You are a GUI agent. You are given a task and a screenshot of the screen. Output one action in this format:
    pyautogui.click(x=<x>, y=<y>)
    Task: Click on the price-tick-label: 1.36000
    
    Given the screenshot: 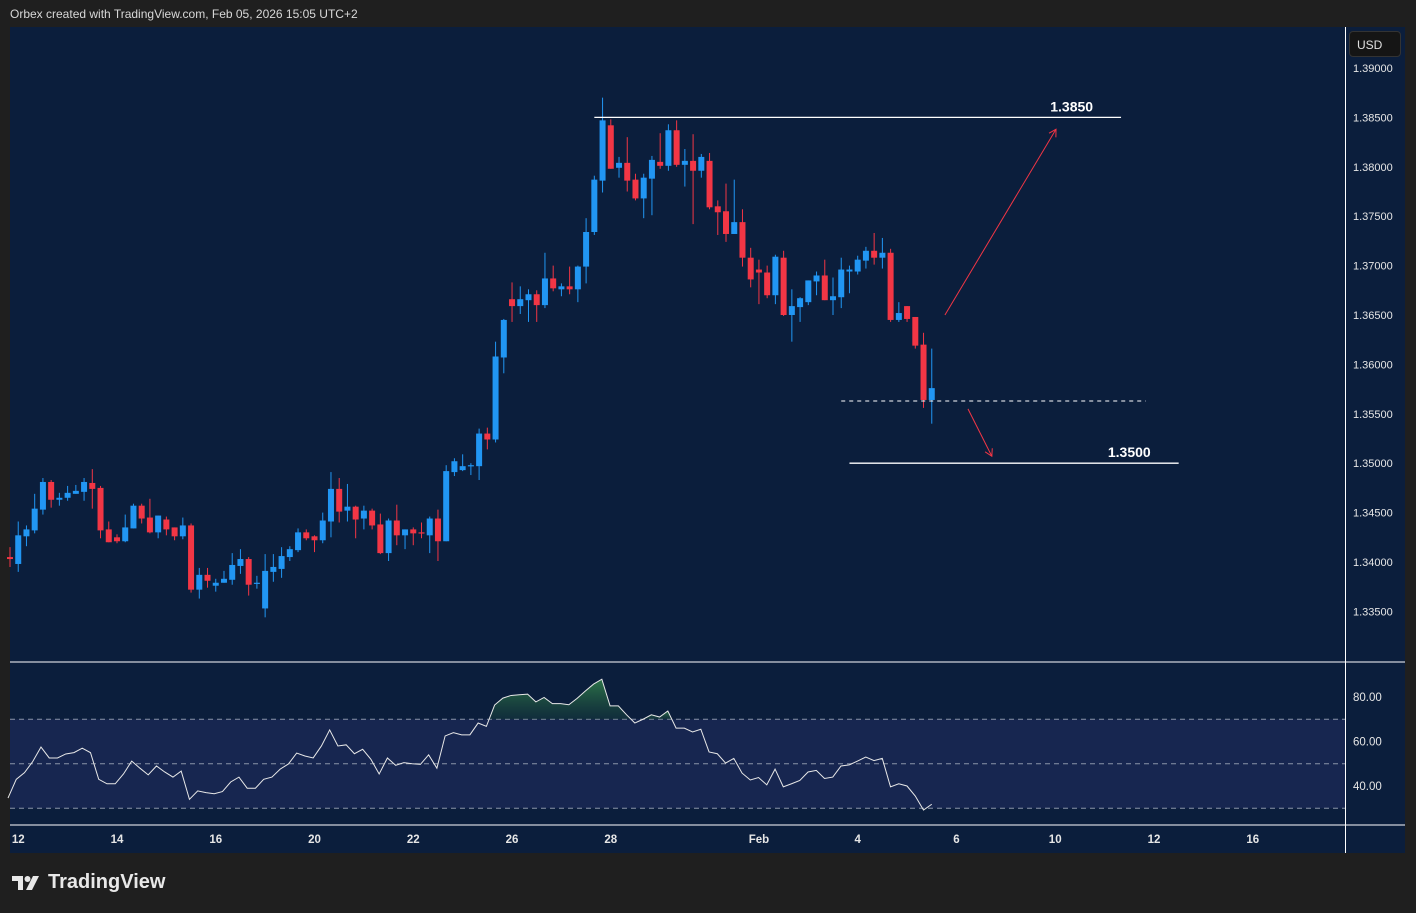 What is the action you would take?
    pyautogui.click(x=1373, y=365)
    